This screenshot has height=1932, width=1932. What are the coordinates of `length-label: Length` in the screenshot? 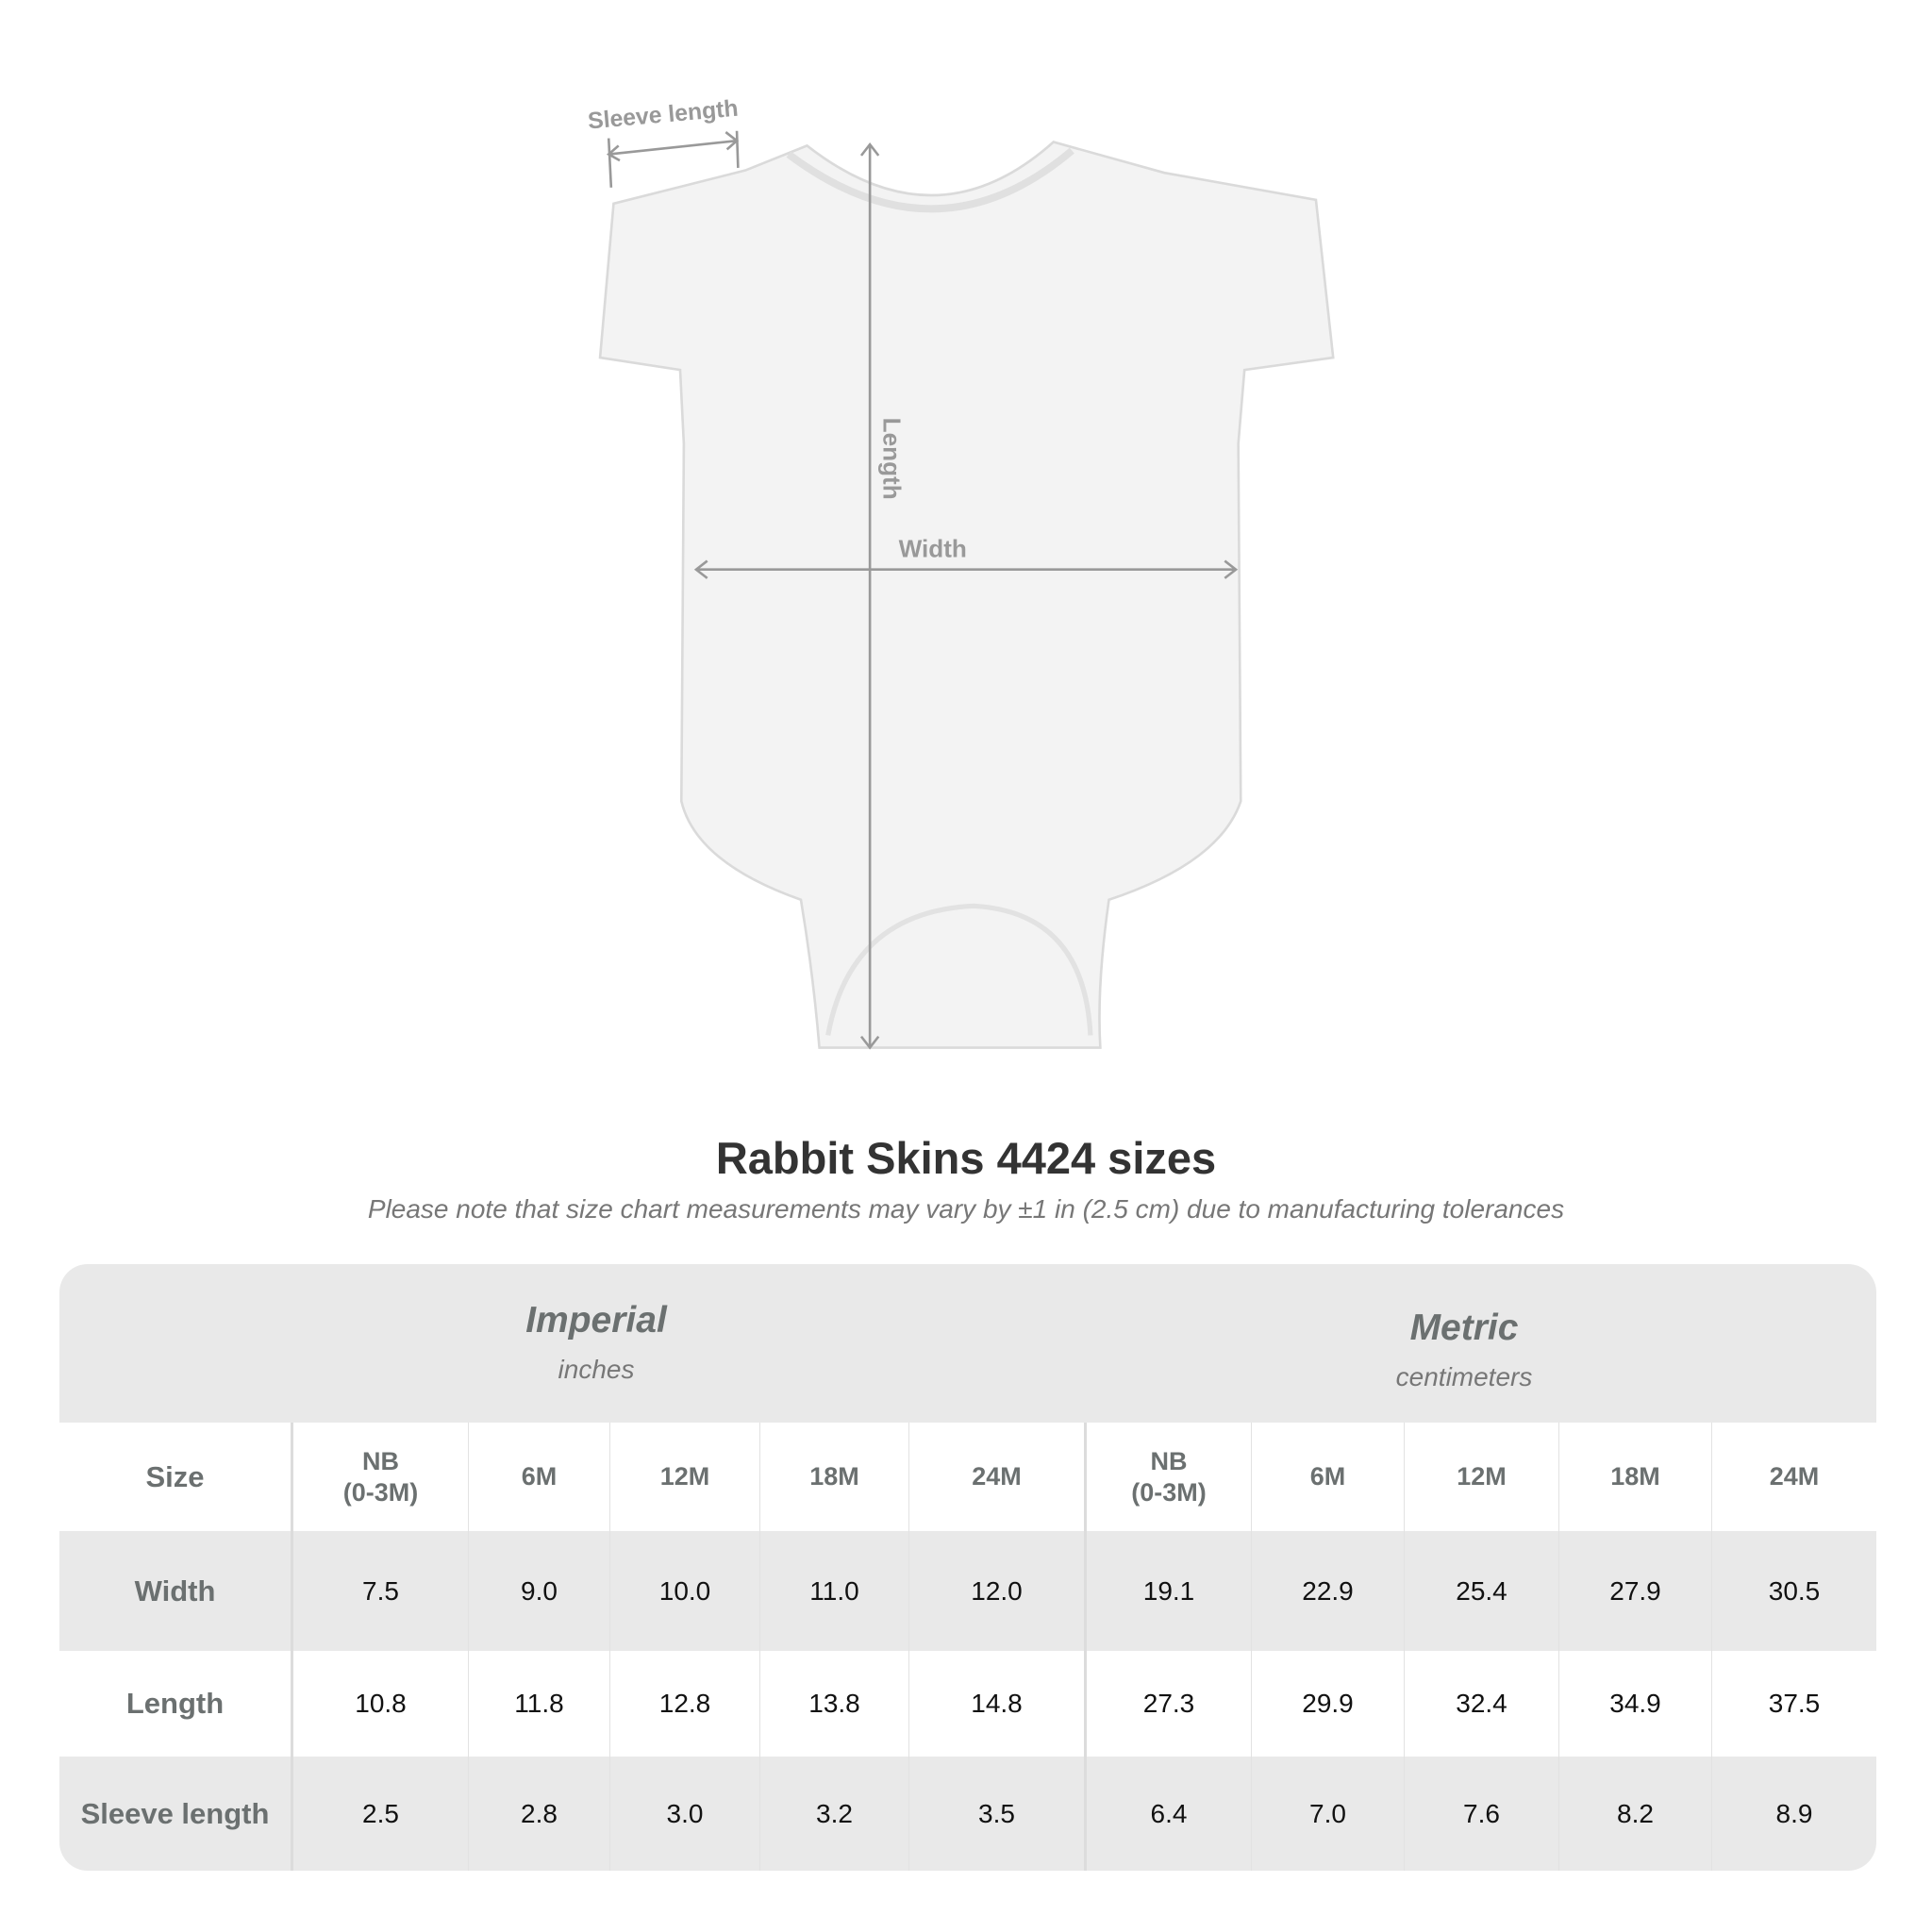 It's located at (892, 459).